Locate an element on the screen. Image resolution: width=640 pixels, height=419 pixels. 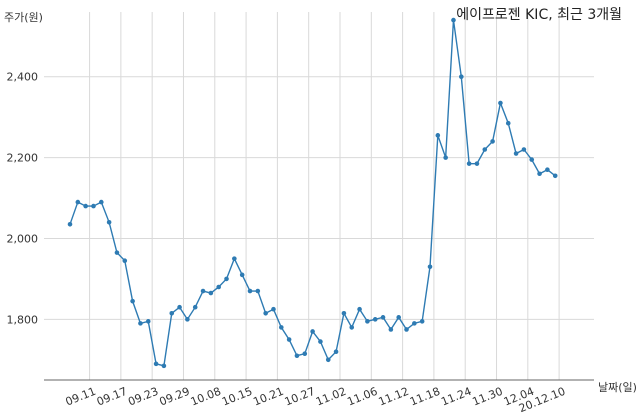
x-tick-label: 11.06 is located at coordinates (362, 397).